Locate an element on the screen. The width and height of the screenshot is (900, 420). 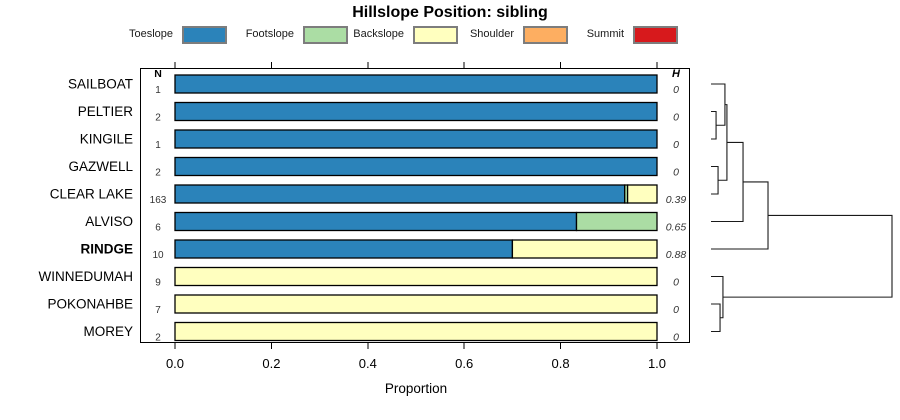
legend-swatch-summit is located at coordinates (655, 35).